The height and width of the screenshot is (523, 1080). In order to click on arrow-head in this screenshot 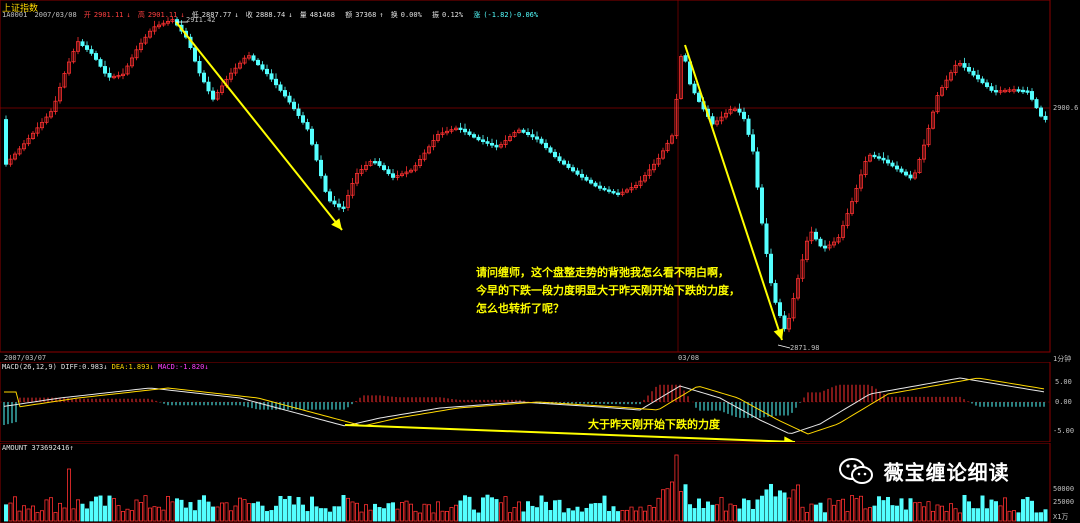, I will do `click(336, 224)`.